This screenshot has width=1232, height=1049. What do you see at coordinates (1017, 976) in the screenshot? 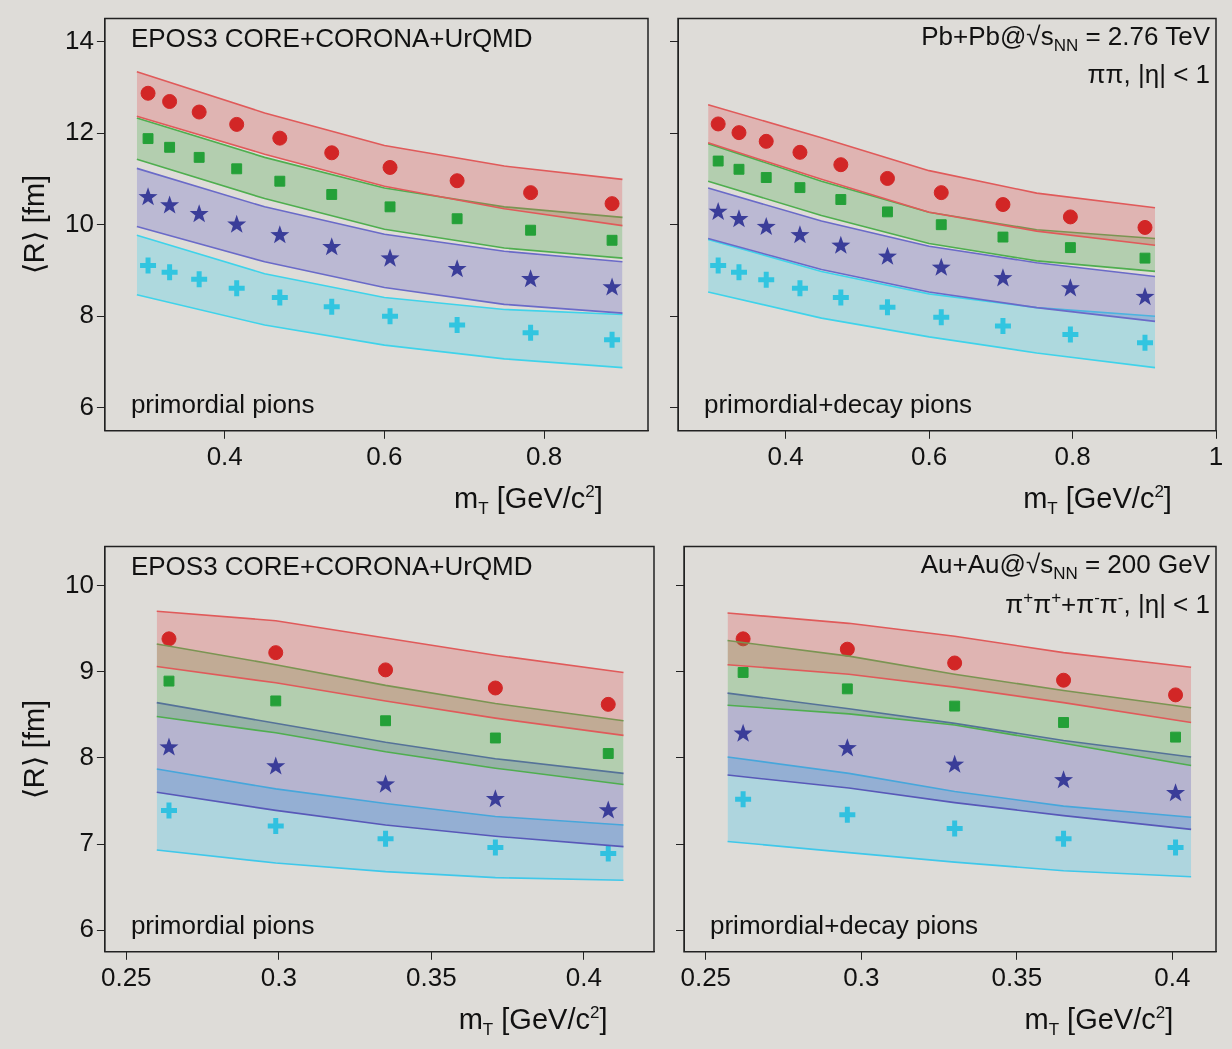
I see `x-tick-label: 0.35` at bounding box center [1017, 976].